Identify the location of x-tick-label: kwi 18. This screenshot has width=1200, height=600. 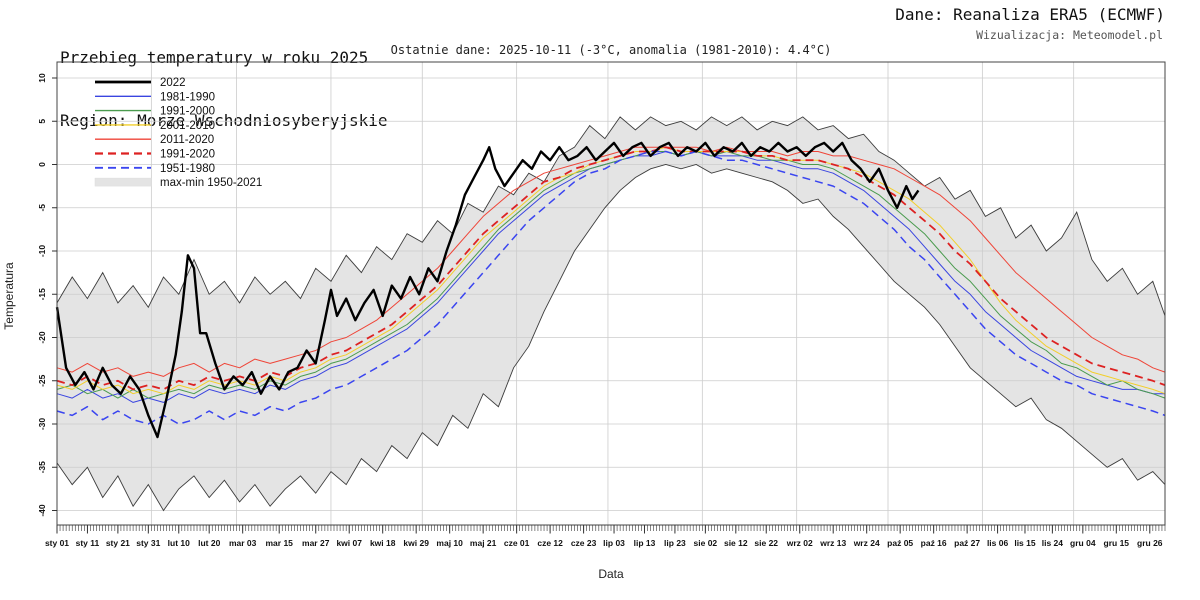
(383, 543).